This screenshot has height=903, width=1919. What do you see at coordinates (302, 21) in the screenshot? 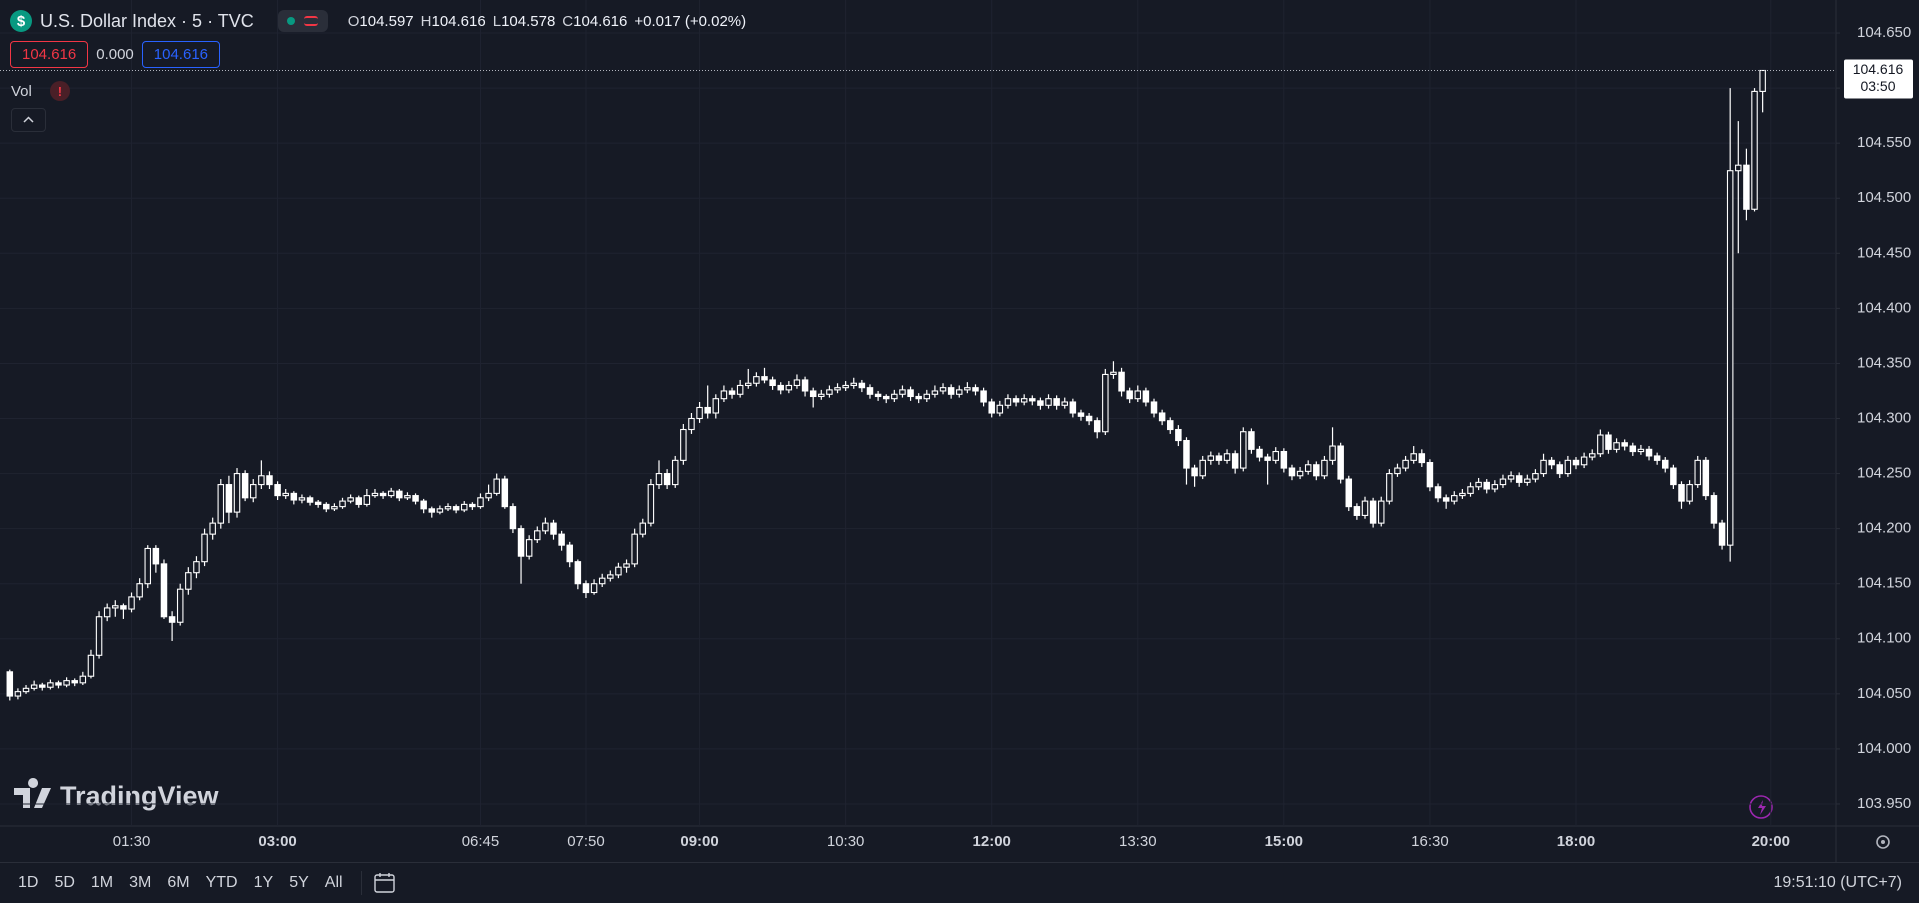
I see `market-status` at bounding box center [302, 21].